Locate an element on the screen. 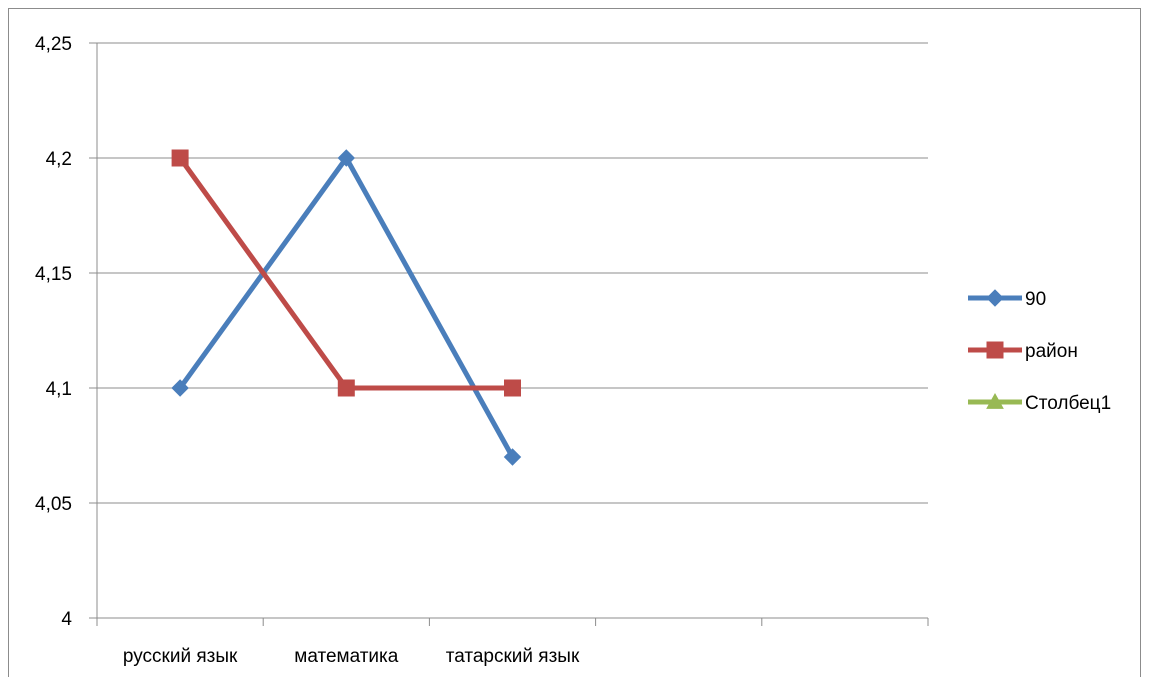 This screenshot has width=1149, height=677. y-tick-label: 4,1 is located at coordinates (59, 389).